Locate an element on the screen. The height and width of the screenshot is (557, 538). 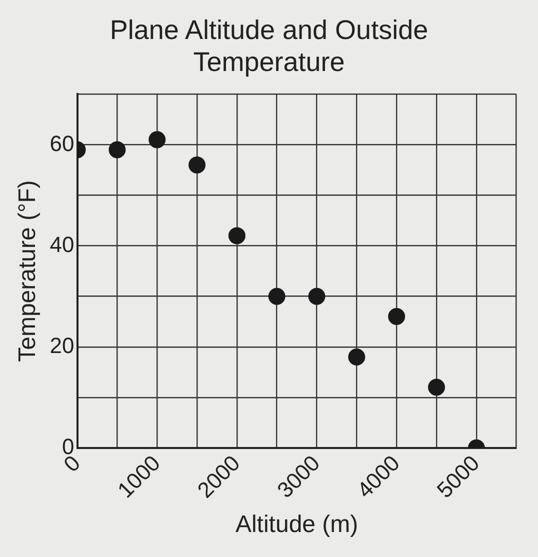
y-tick-label: 60 is located at coordinates (62, 143).